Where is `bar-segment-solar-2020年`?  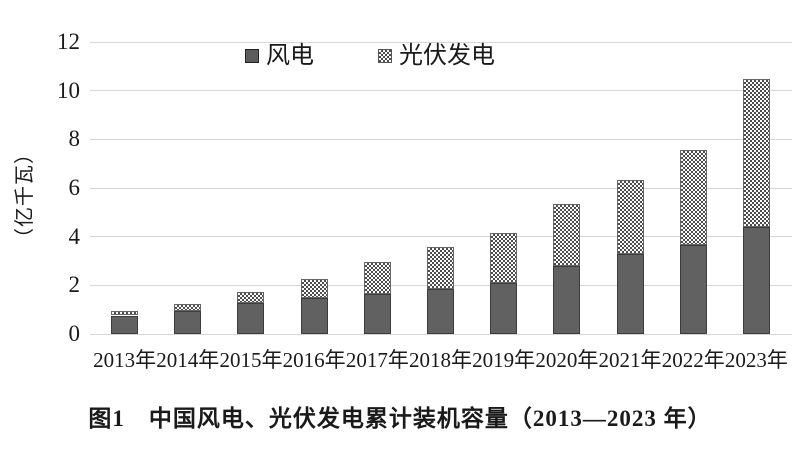 bar-segment-solar-2020年 is located at coordinates (567, 235).